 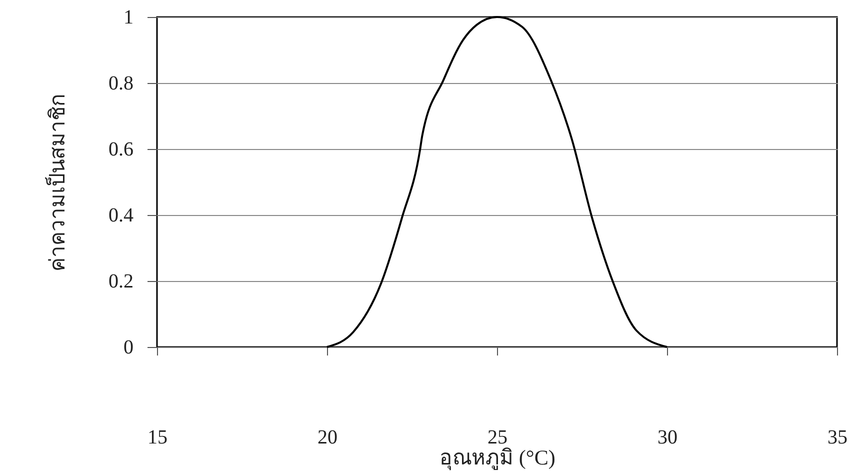 I want to click on y-tick-label: 0.8, so click(x=121, y=83).